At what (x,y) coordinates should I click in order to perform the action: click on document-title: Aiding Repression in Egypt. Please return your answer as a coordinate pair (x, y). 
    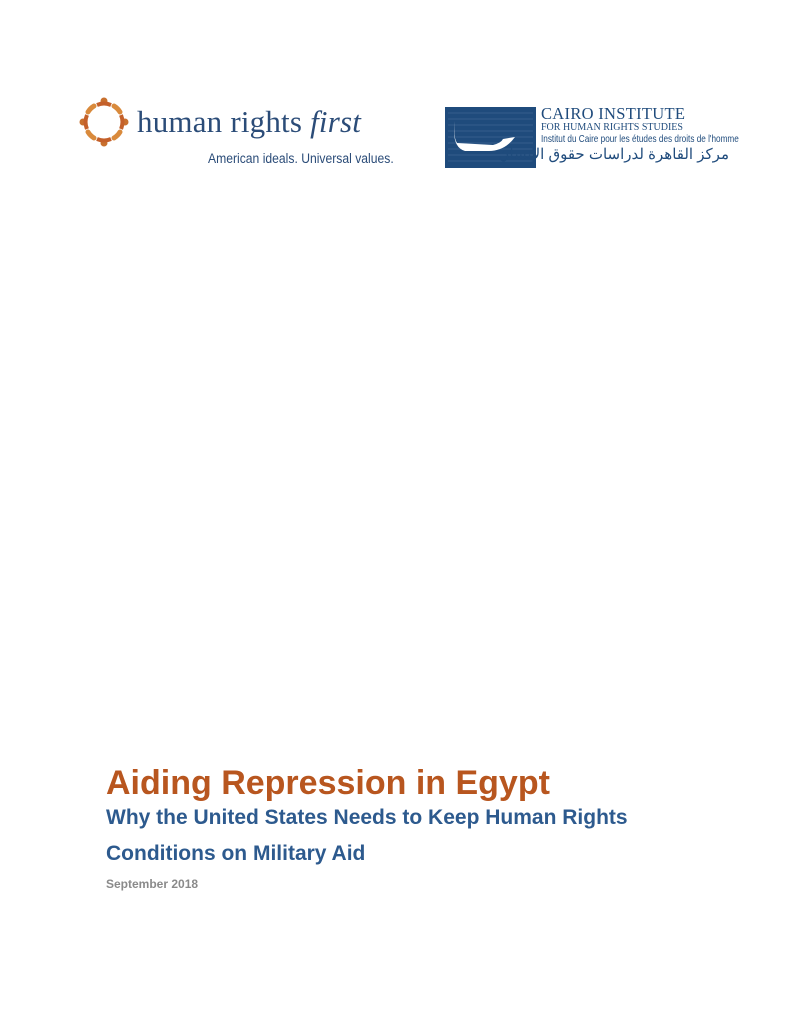
    Looking at the image, I should click on (328, 783).